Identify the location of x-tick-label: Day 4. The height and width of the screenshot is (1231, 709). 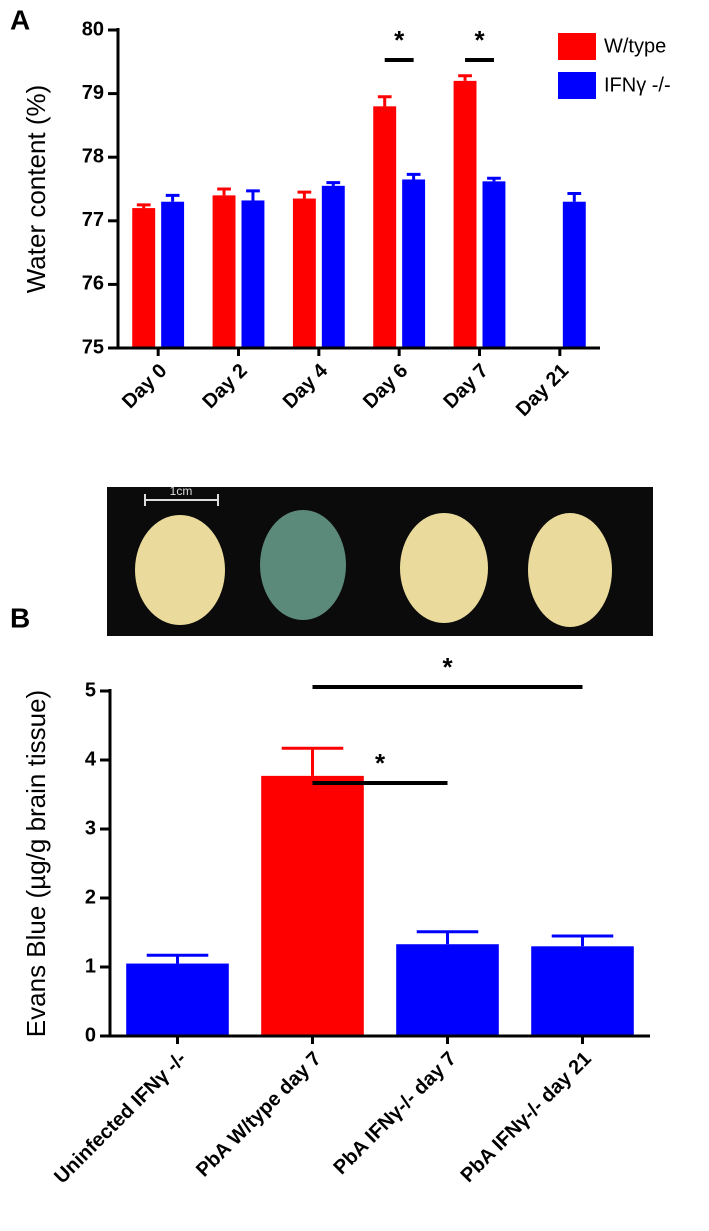
(306, 386).